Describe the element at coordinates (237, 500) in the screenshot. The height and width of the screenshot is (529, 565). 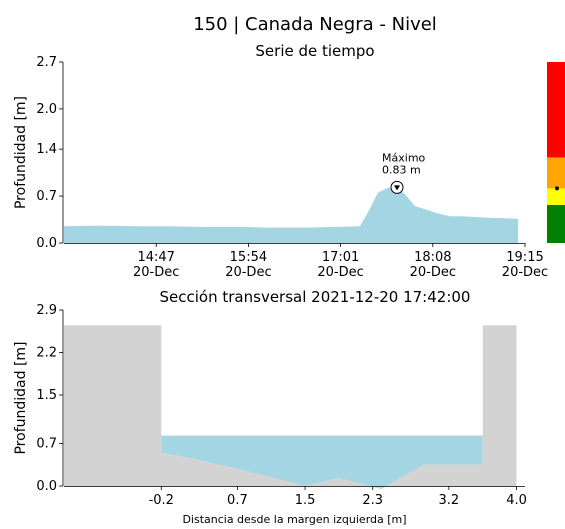
I see `x-tick-label: 0.7` at that location.